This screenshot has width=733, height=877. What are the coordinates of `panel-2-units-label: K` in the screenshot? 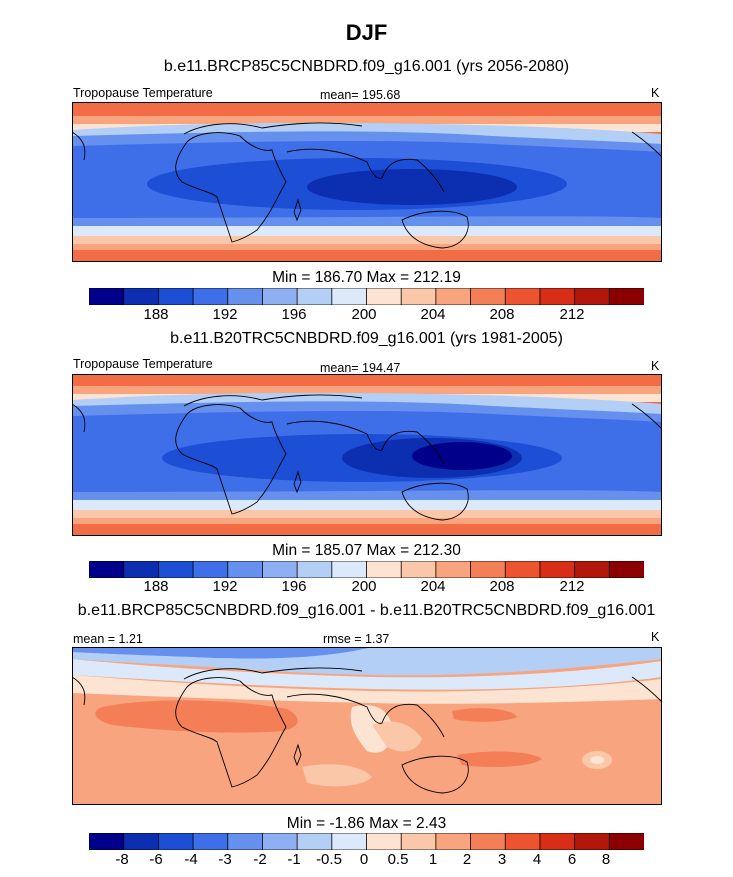 It's located at (655, 366).